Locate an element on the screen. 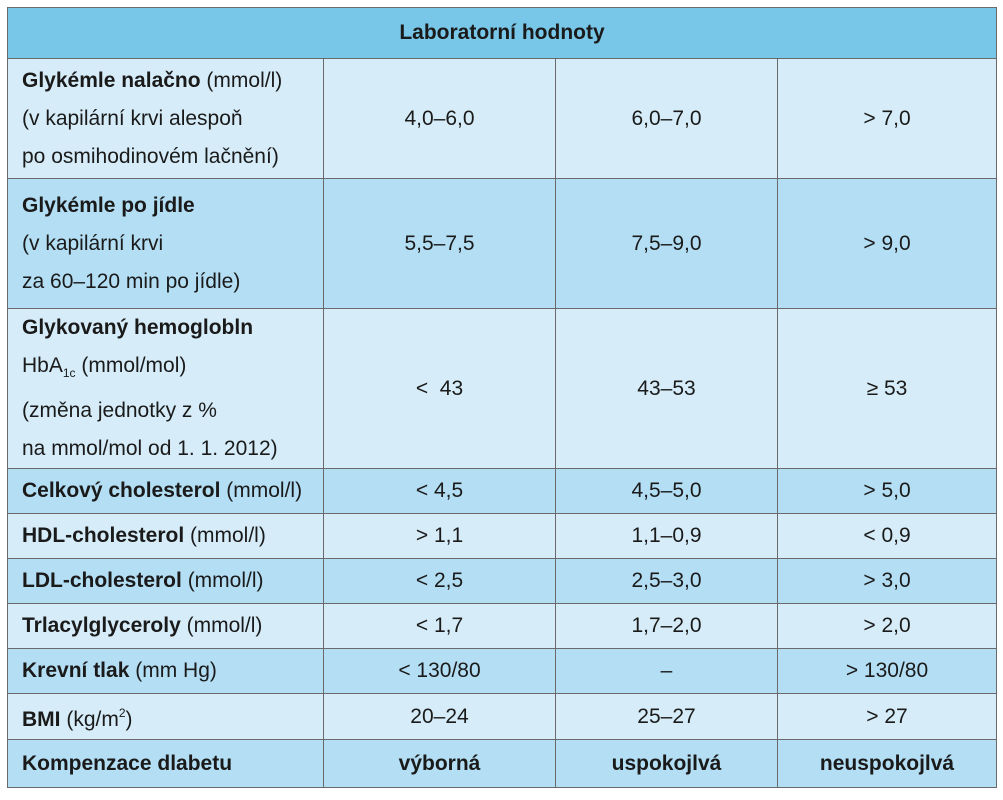 The width and height of the screenshot is (1003, 800). value-excellent: < 4,5 is located at coordinates (439, 491).